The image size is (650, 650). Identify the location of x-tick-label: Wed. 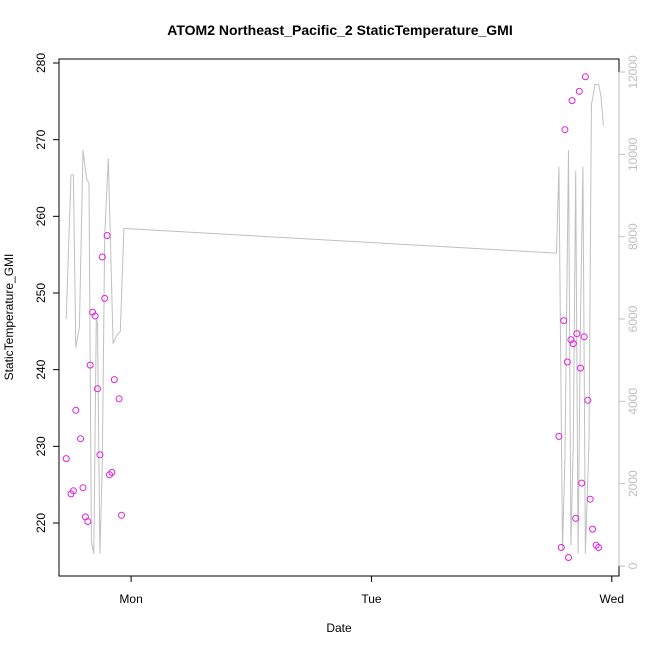
(612, 599).